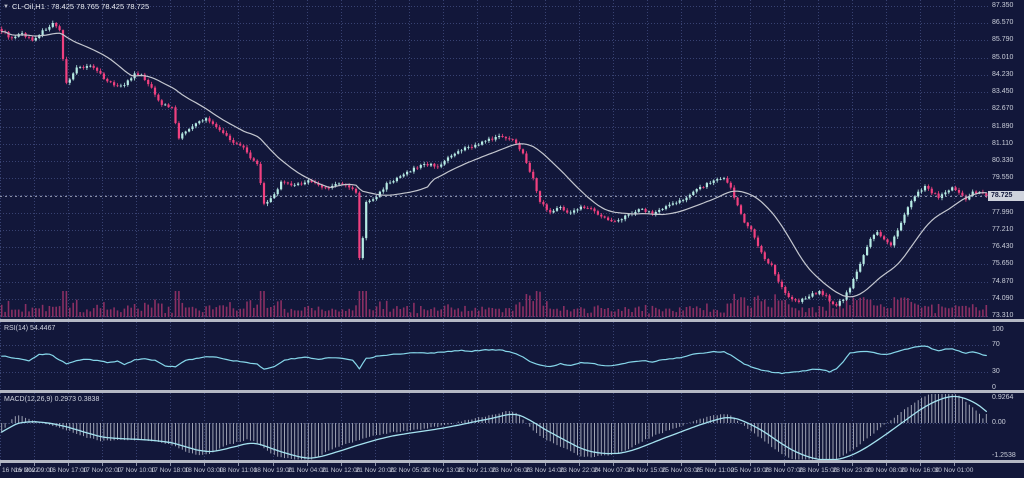  I want to click on time-axis-label: 24 Nov 07:00, so click(613, 470).